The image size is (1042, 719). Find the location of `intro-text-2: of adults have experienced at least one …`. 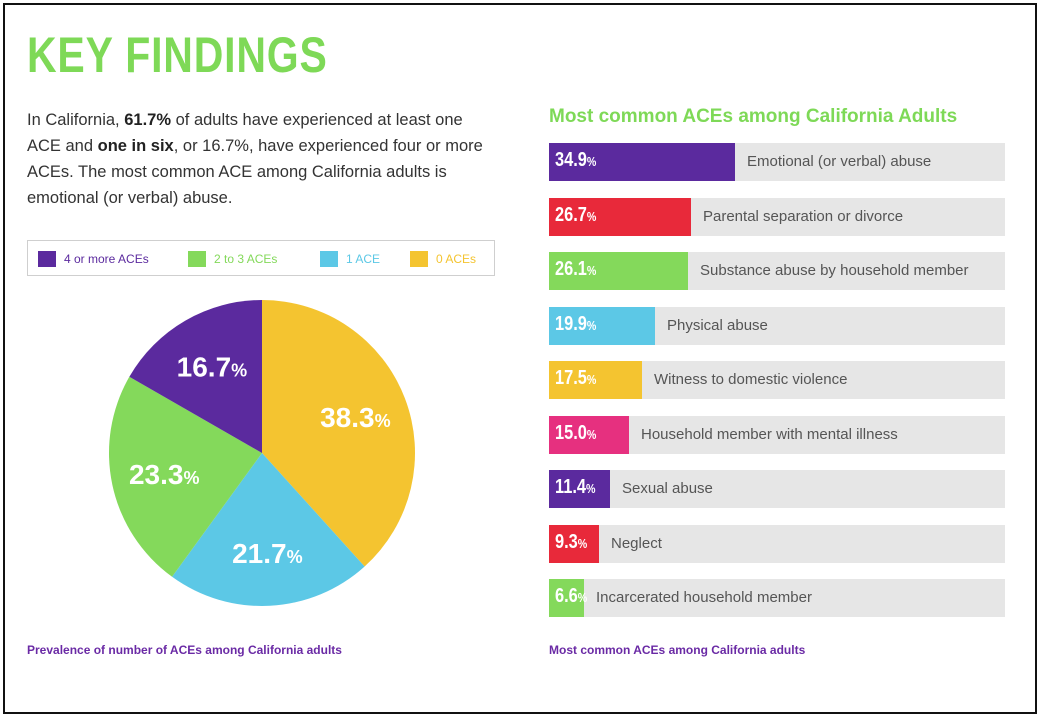

intro-text-2: of adults have experienced at least one … is located at coordinates (245, 133).